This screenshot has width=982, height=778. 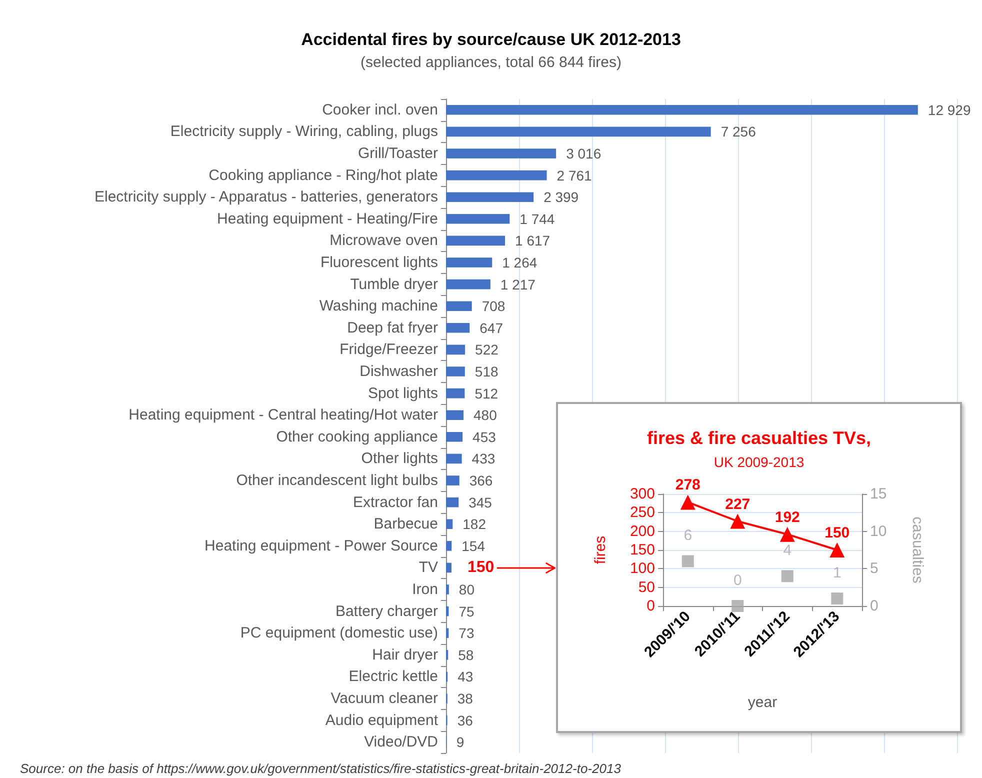 What do you see at coordinates (787, 517) in the screenshot?
I see `data-label: 192` at bounding box center [787, 517].